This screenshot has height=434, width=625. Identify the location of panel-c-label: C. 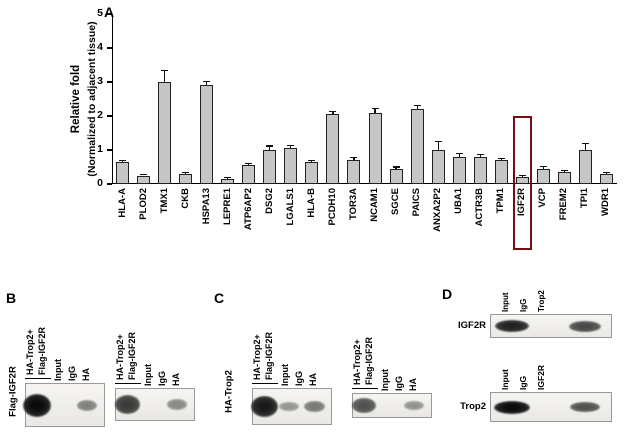
(219, 298).